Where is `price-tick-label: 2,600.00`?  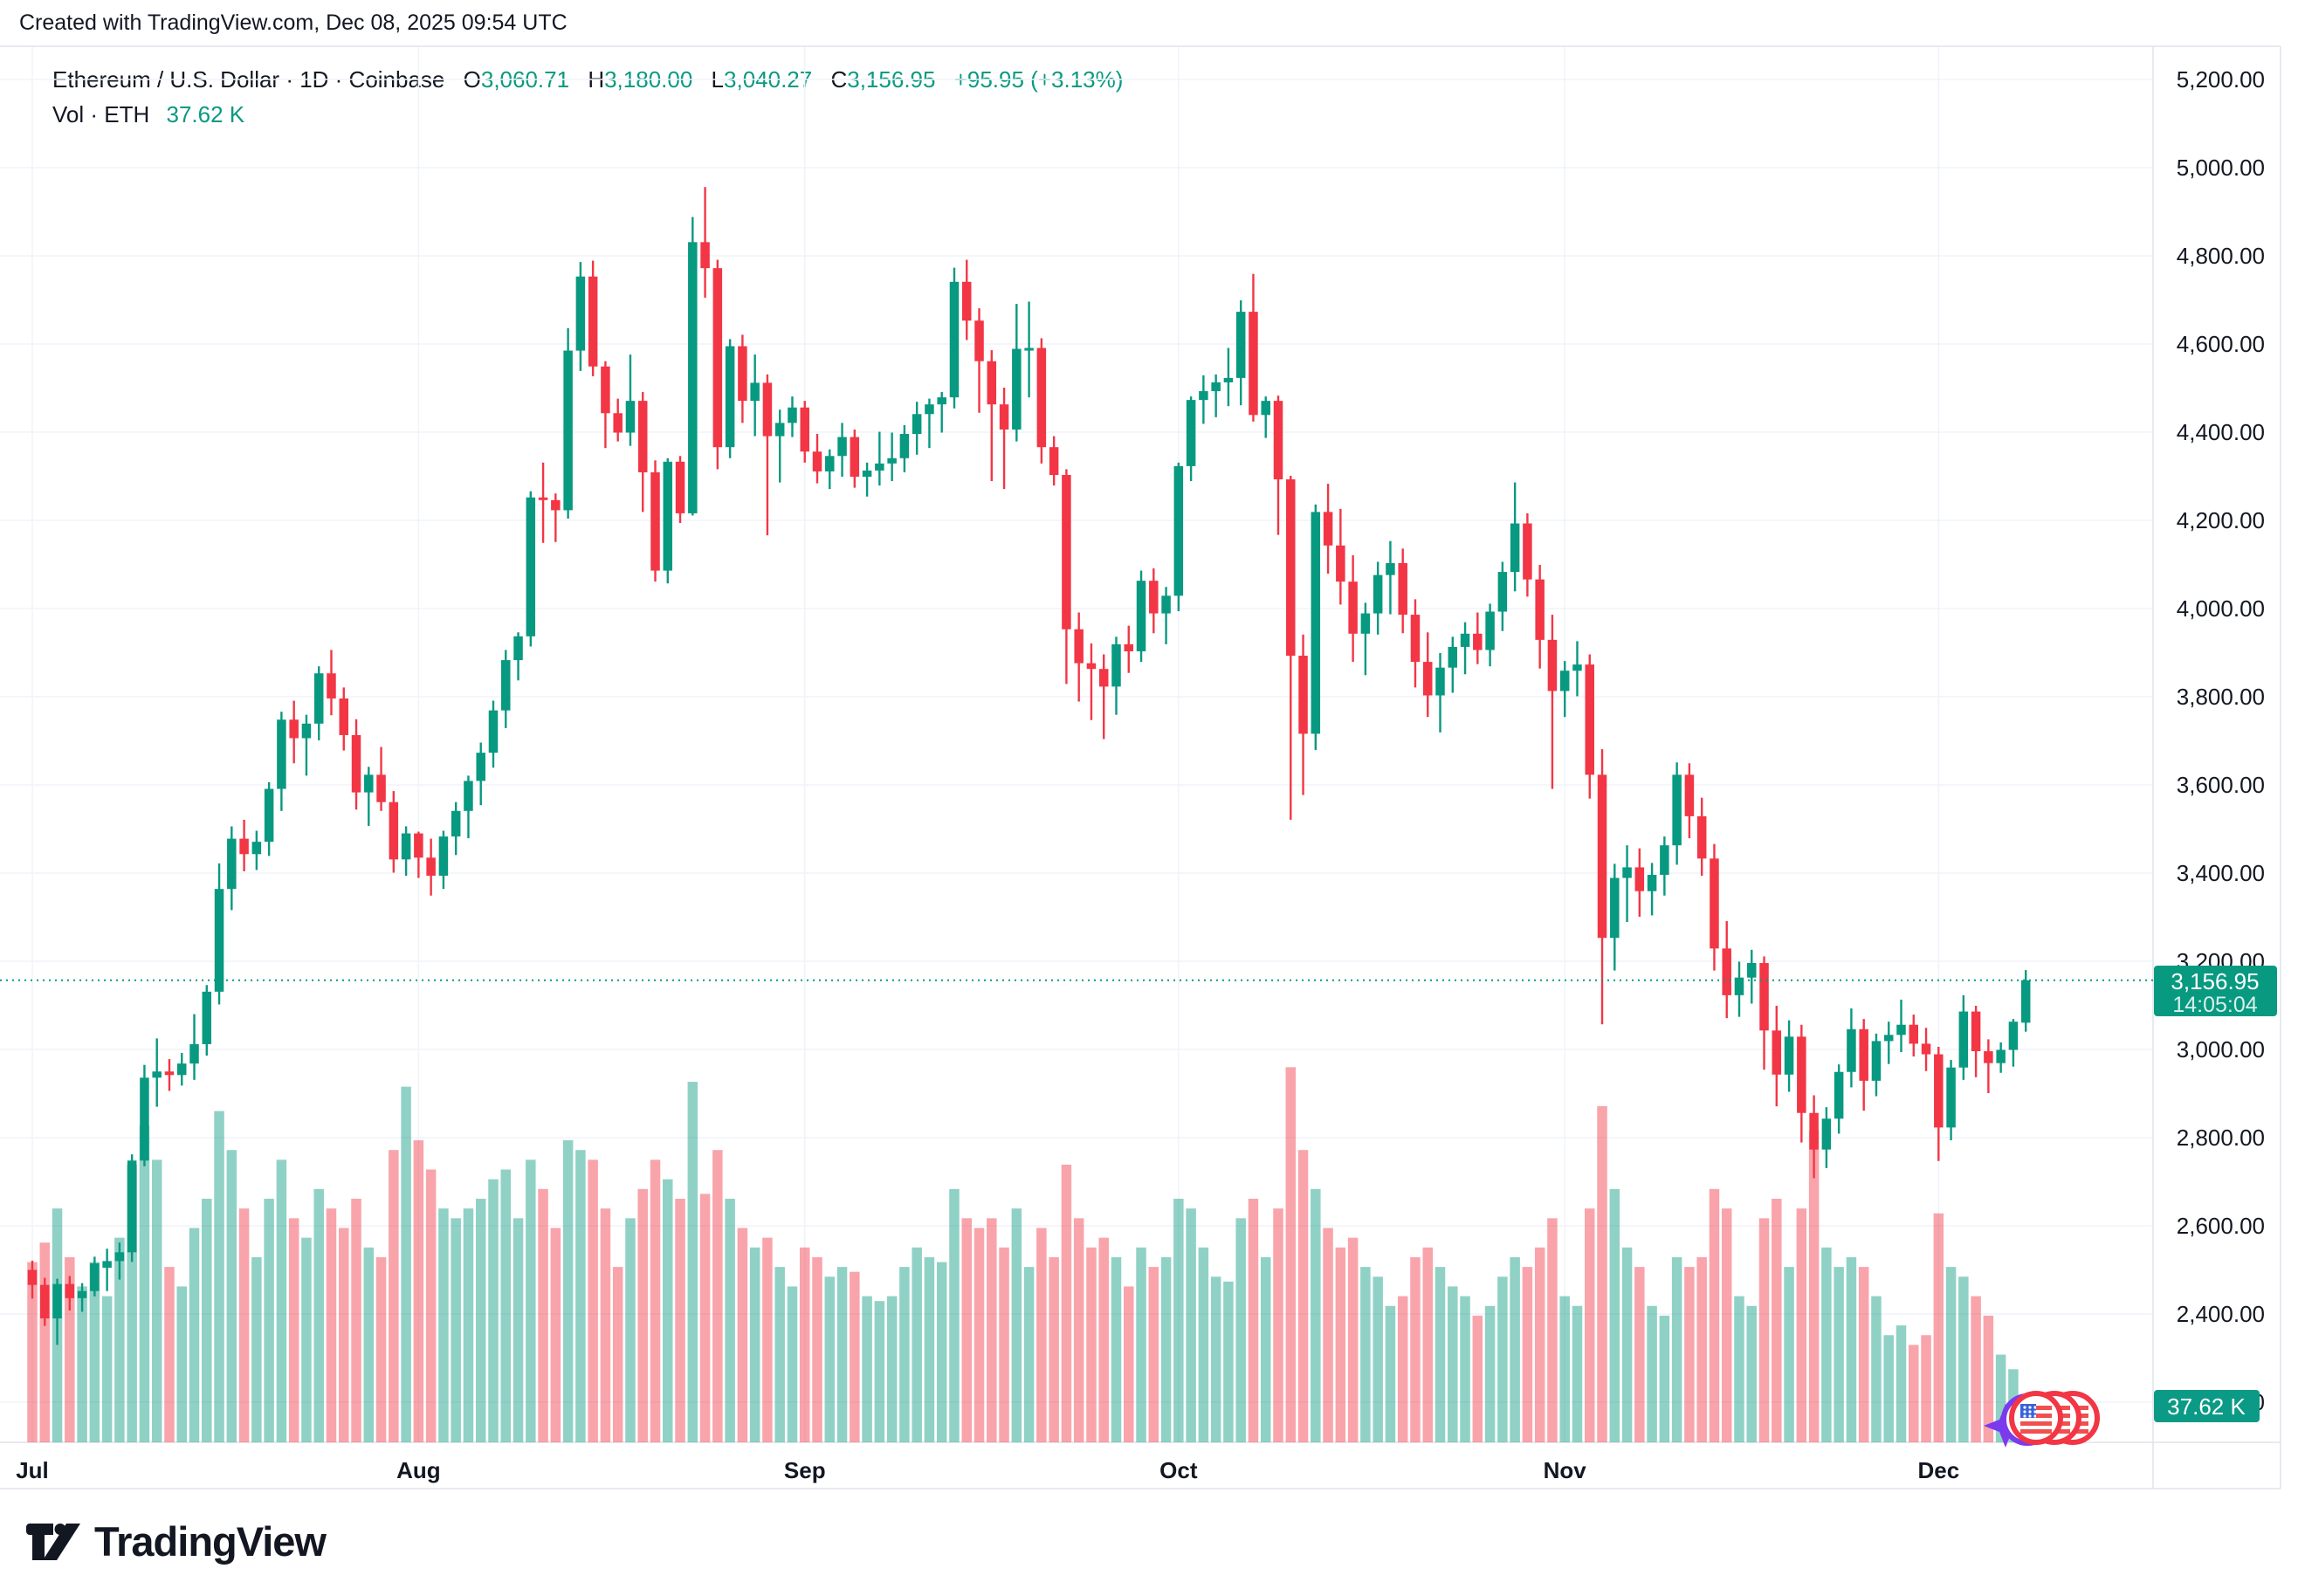 price-tick-label: 2,600.00 is located at coordinates (2221, 1226).